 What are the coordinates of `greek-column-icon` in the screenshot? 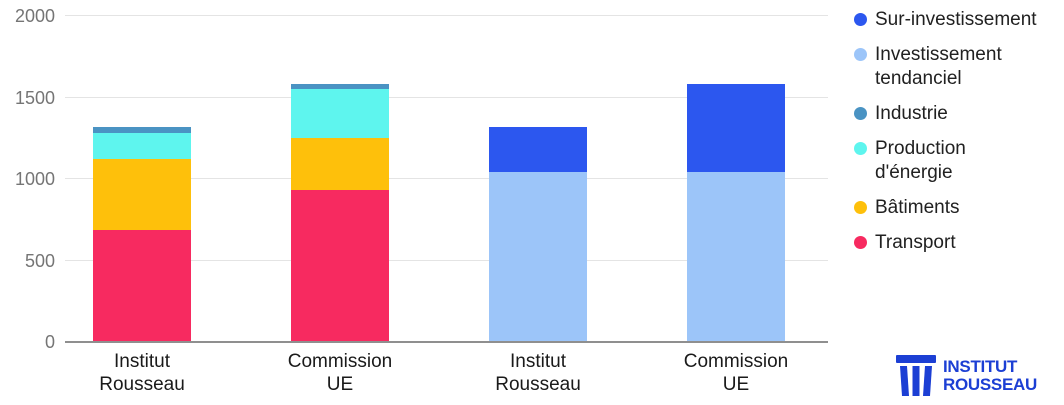 It's located at (916, 375).